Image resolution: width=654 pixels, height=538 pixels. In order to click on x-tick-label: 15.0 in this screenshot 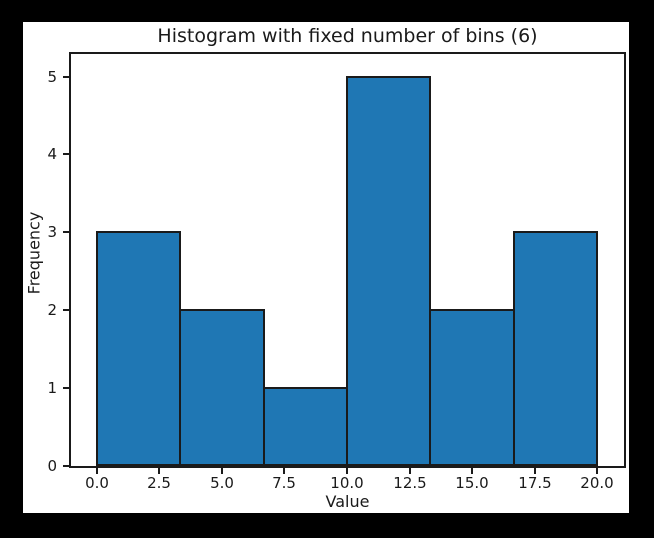, I will do `click(472, 483)`.